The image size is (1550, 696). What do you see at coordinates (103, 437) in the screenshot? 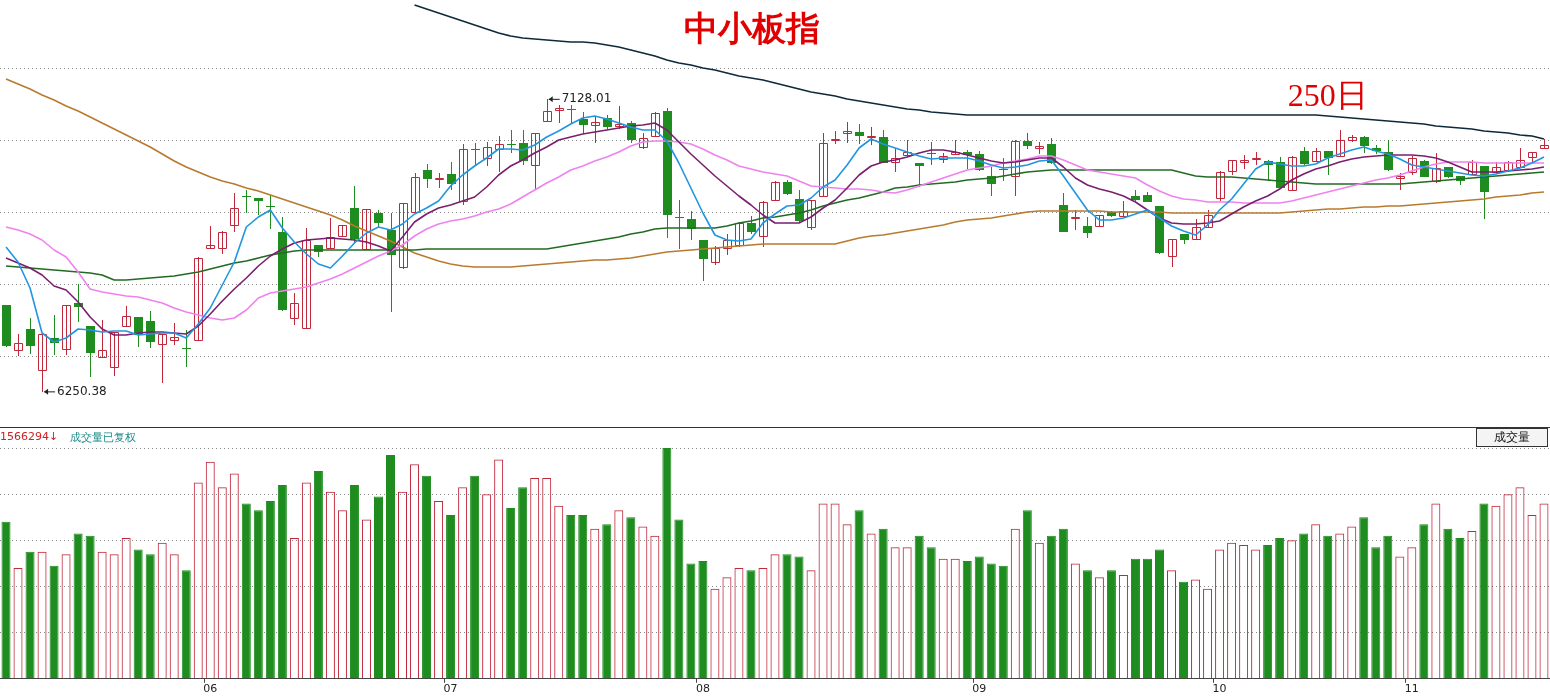
I see `text: 成交量已复权` at bounding box center [103, 437].